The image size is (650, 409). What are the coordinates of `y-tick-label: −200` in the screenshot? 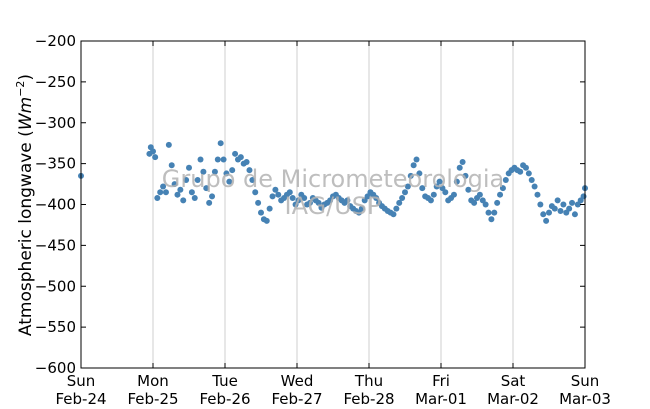 It's located at (55, 41).